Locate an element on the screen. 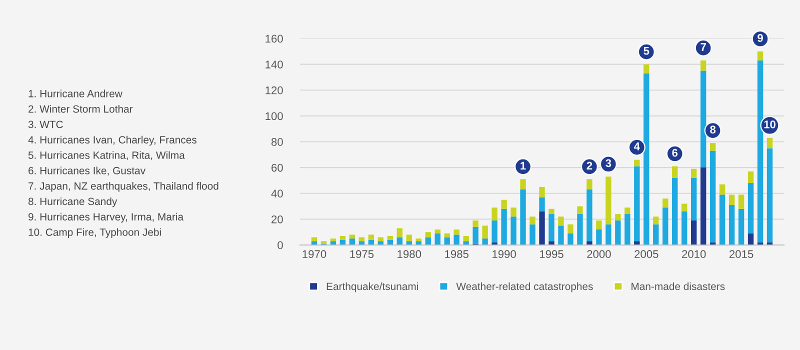 The height and width of the screenshot is (350, 800). annotation: 5 is located at coordinates (647, 51).